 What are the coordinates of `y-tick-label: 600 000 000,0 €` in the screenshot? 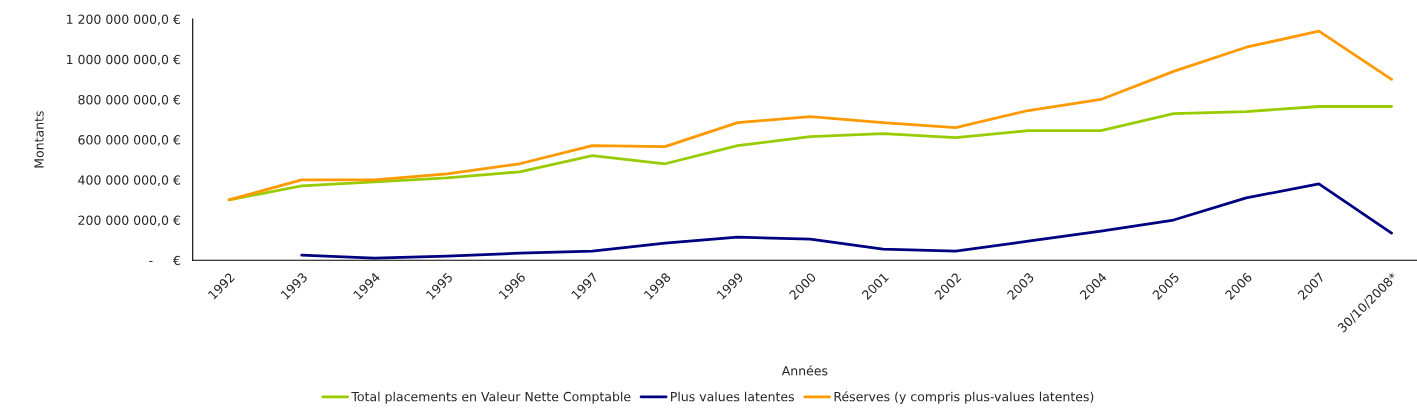 It's located at (129, 140).